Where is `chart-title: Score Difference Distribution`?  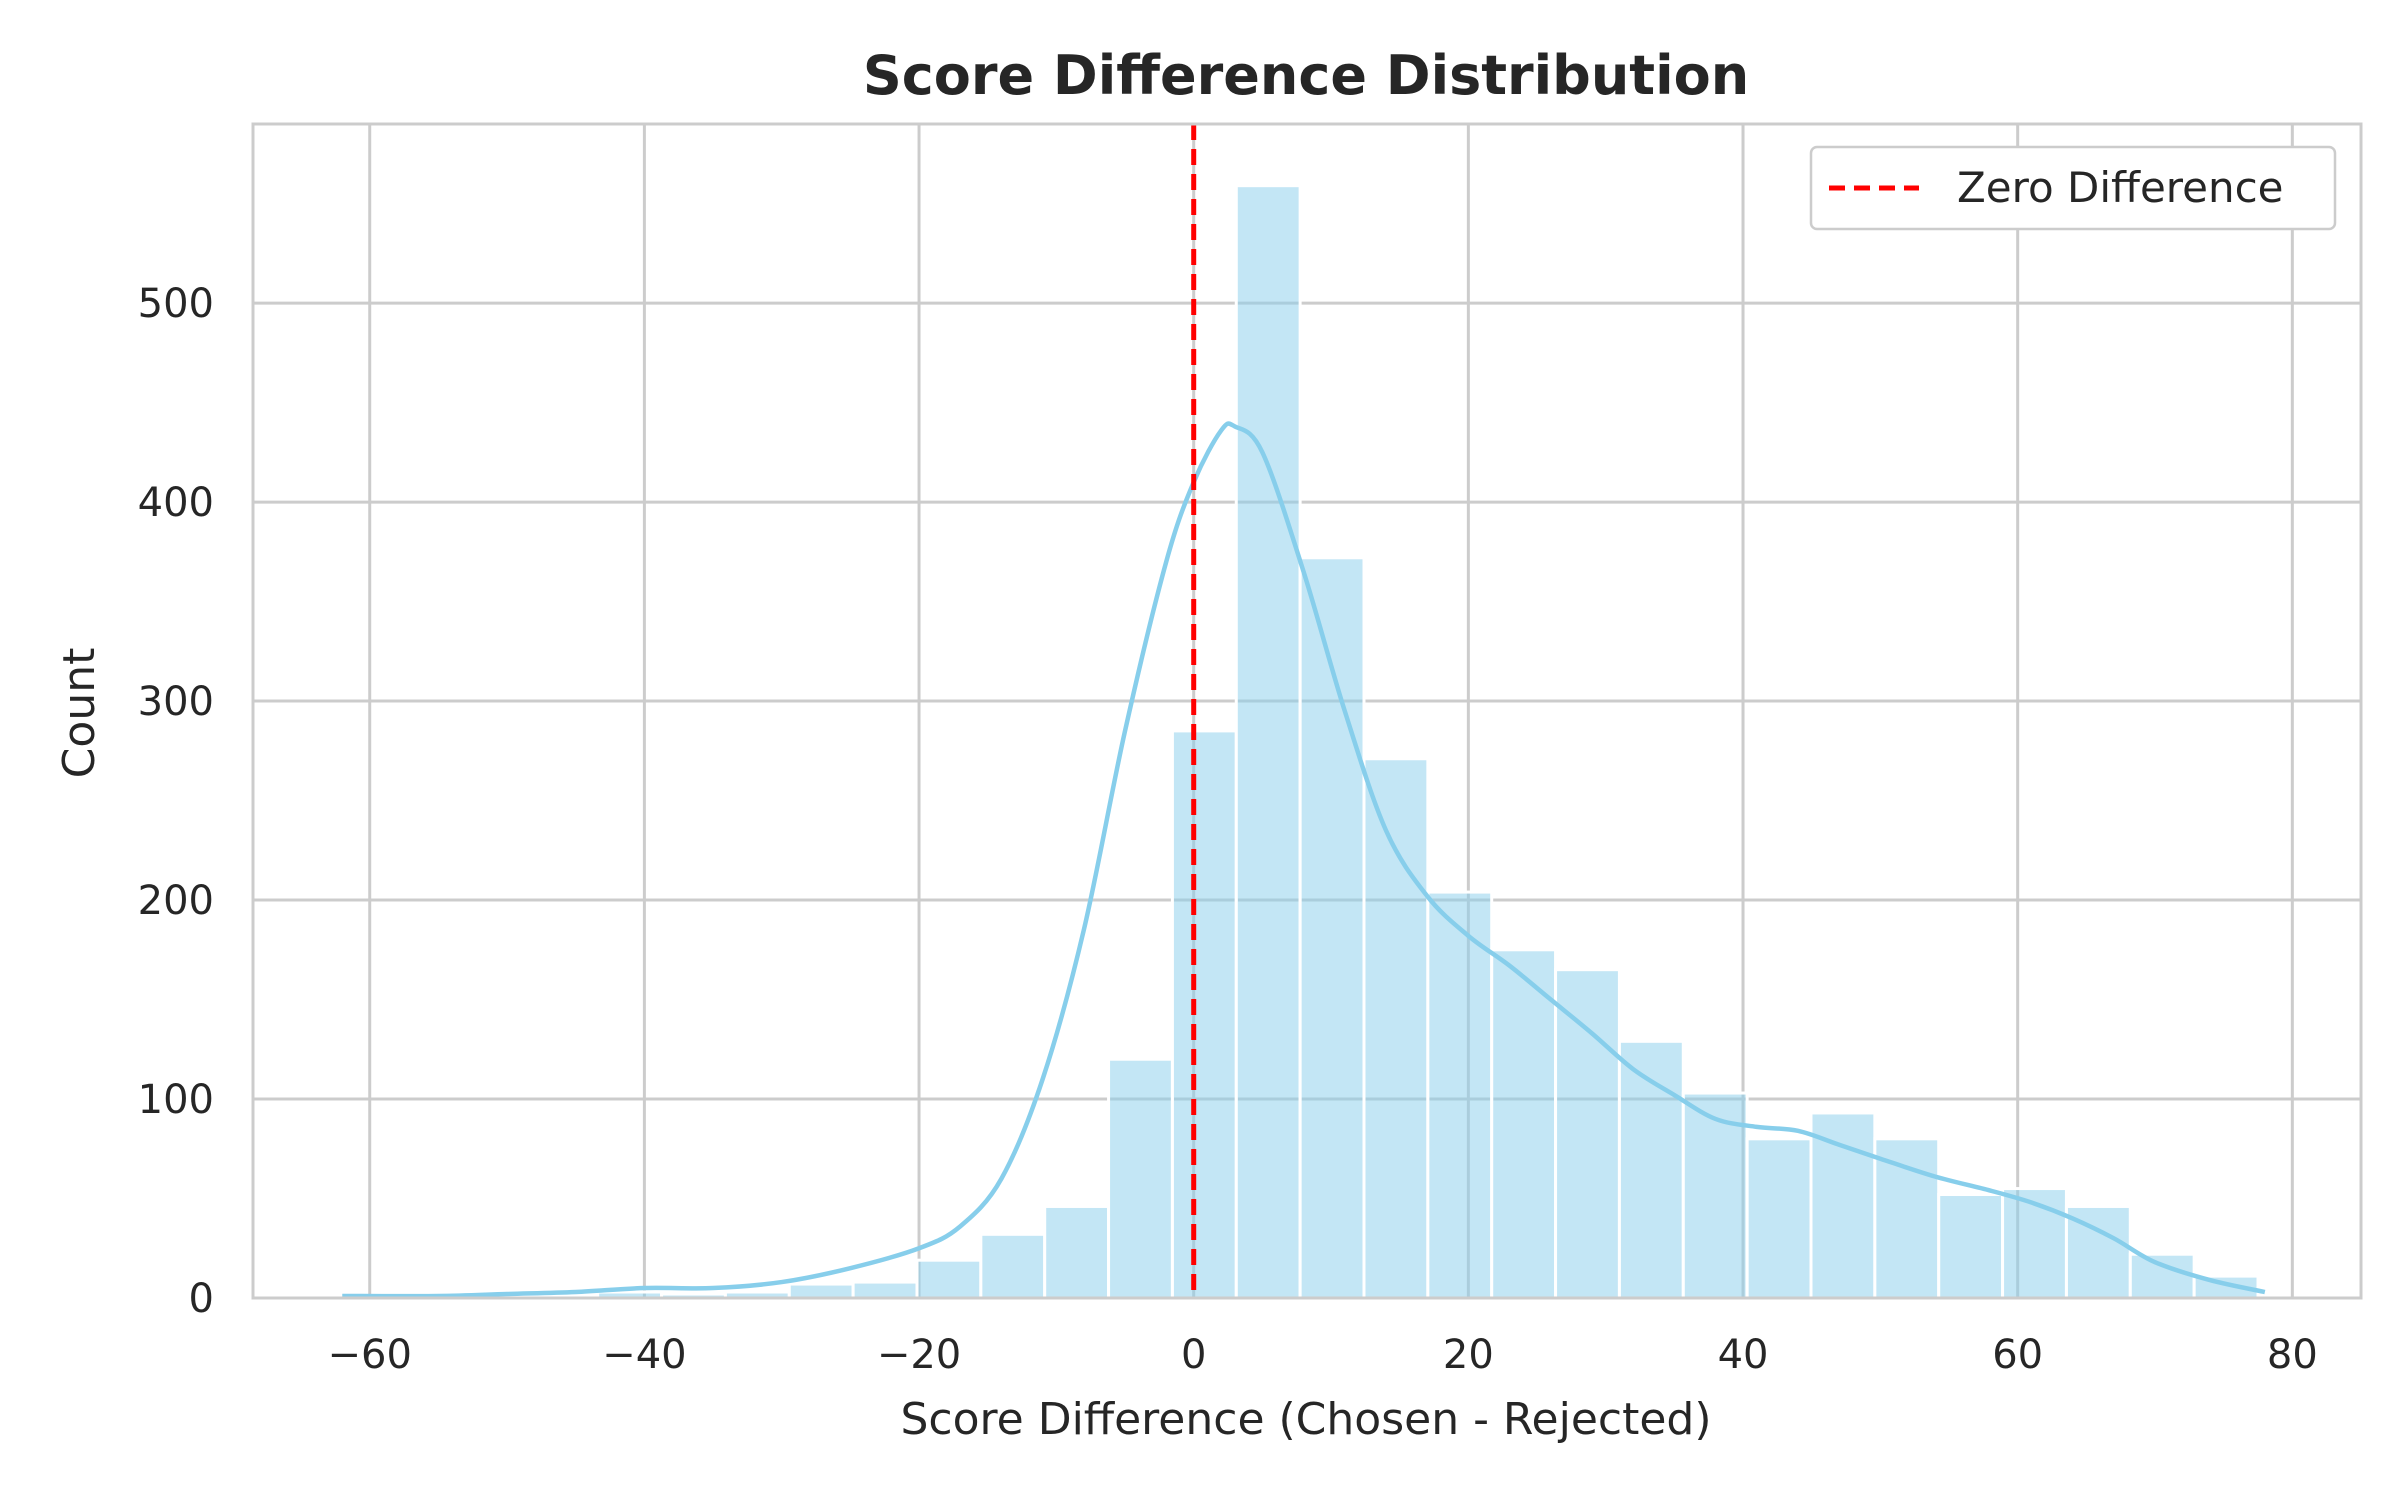 chart-title: Score Difference Distribution is located at coordinates (1306, 75).